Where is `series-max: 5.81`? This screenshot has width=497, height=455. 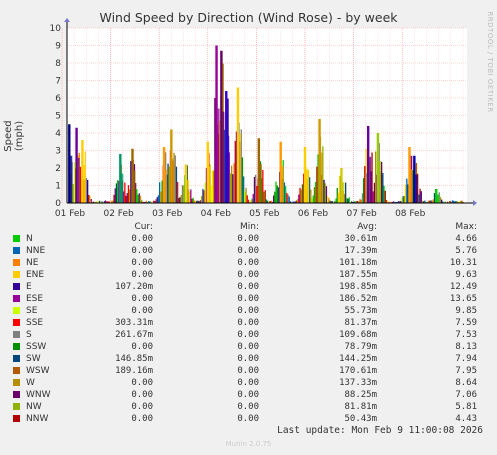 series-max: 5.81 is located at coordinates (466, 407).